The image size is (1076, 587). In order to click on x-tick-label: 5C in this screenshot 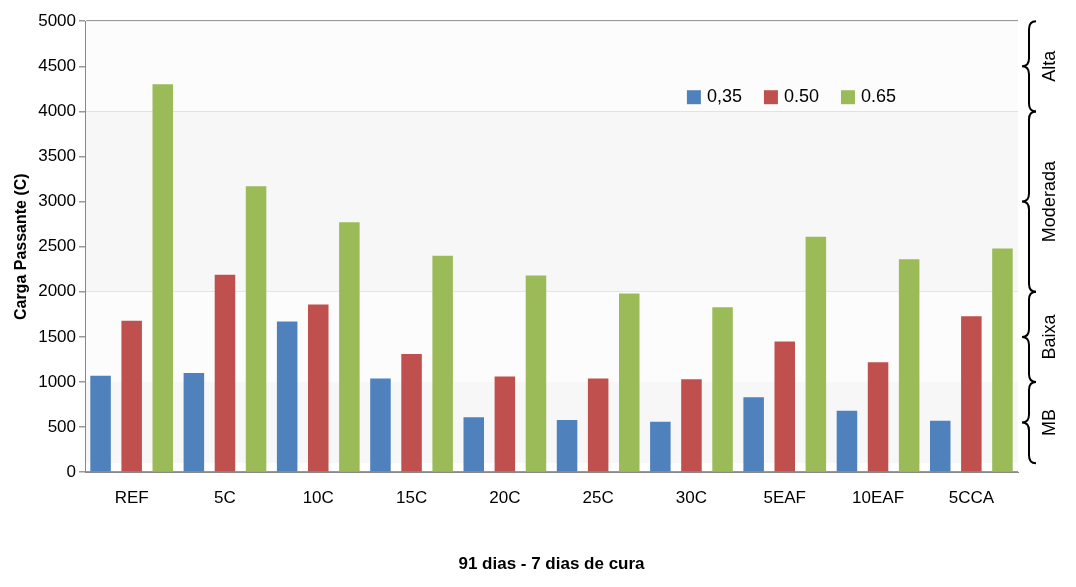, I will do `click(225, 498)`.